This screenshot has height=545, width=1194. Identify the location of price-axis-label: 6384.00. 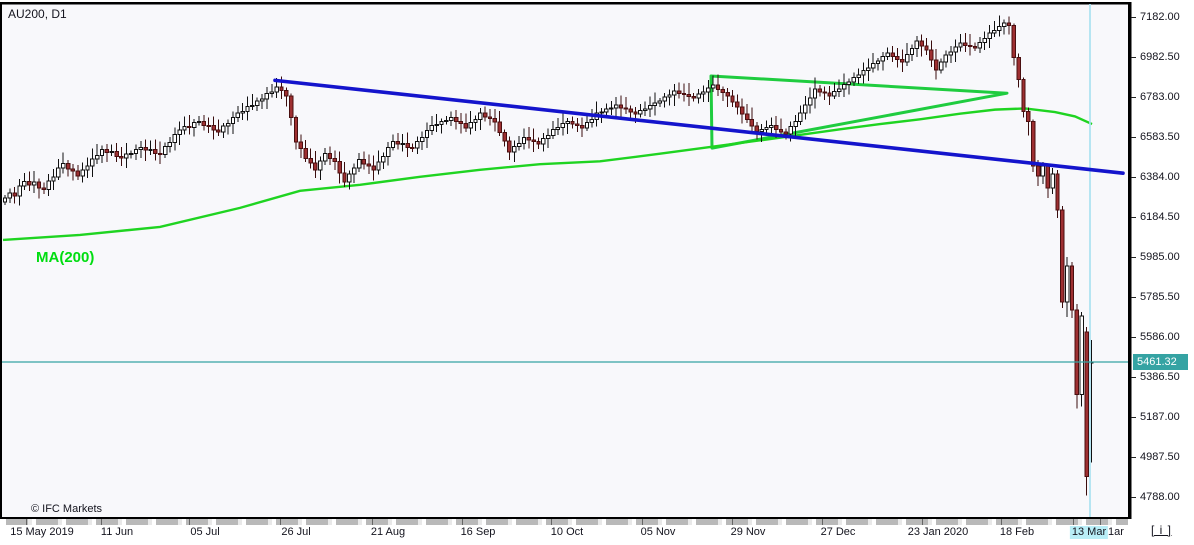
(1160, 177).